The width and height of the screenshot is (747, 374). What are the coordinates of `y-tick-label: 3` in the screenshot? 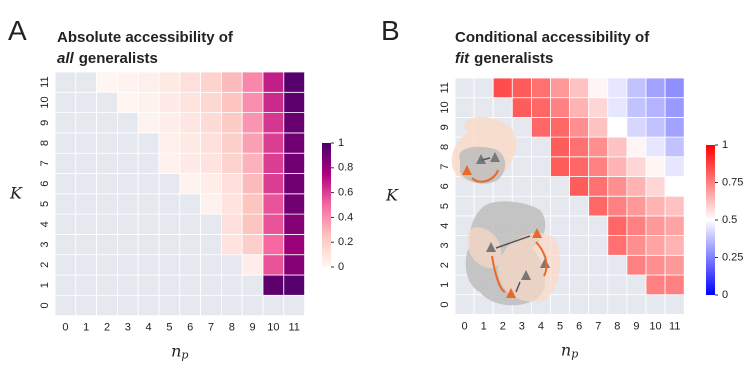 It's located at (45, 244).